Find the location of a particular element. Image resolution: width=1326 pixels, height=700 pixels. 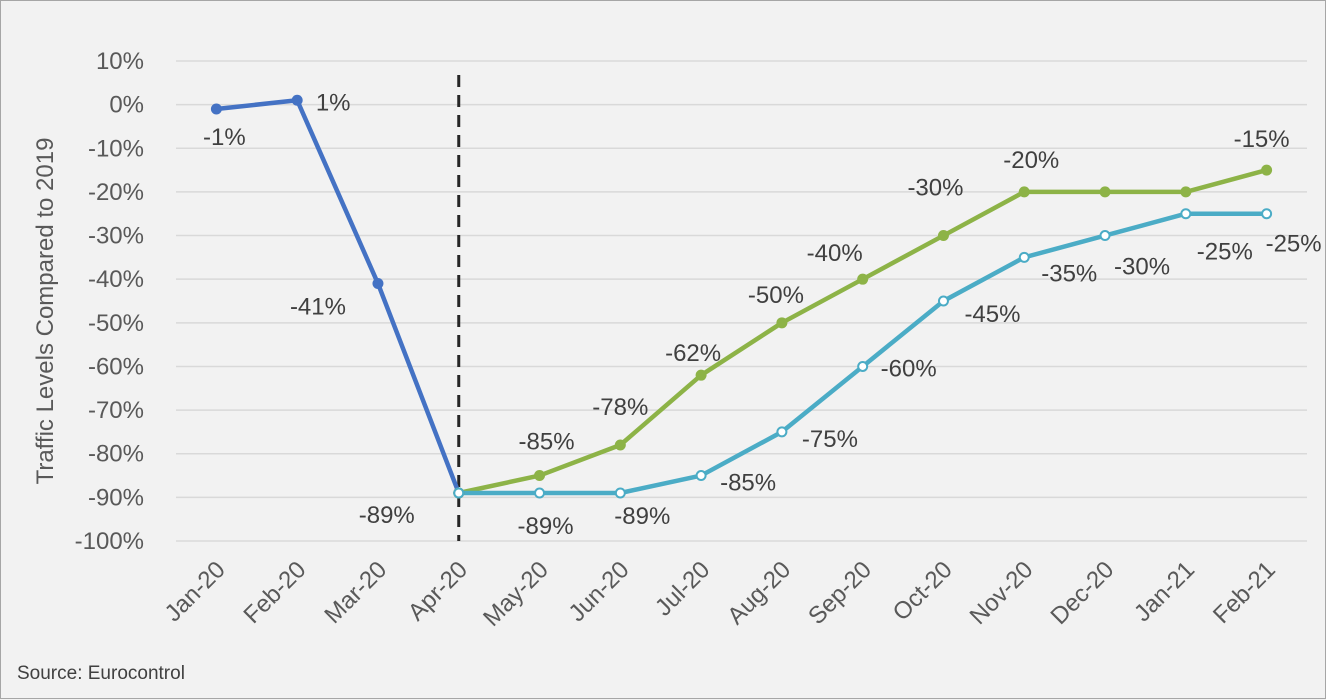

x-tick-label: May-20 is located at coordinates (516, 594).